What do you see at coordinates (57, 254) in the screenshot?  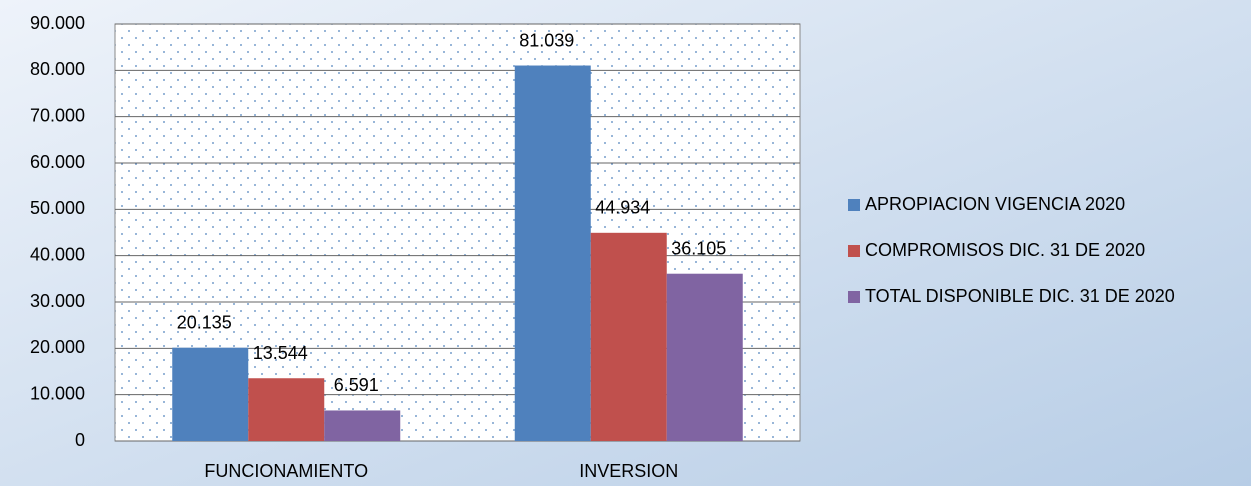 I see `y-tick-label: 40.000` at bounding box center [57, 254].